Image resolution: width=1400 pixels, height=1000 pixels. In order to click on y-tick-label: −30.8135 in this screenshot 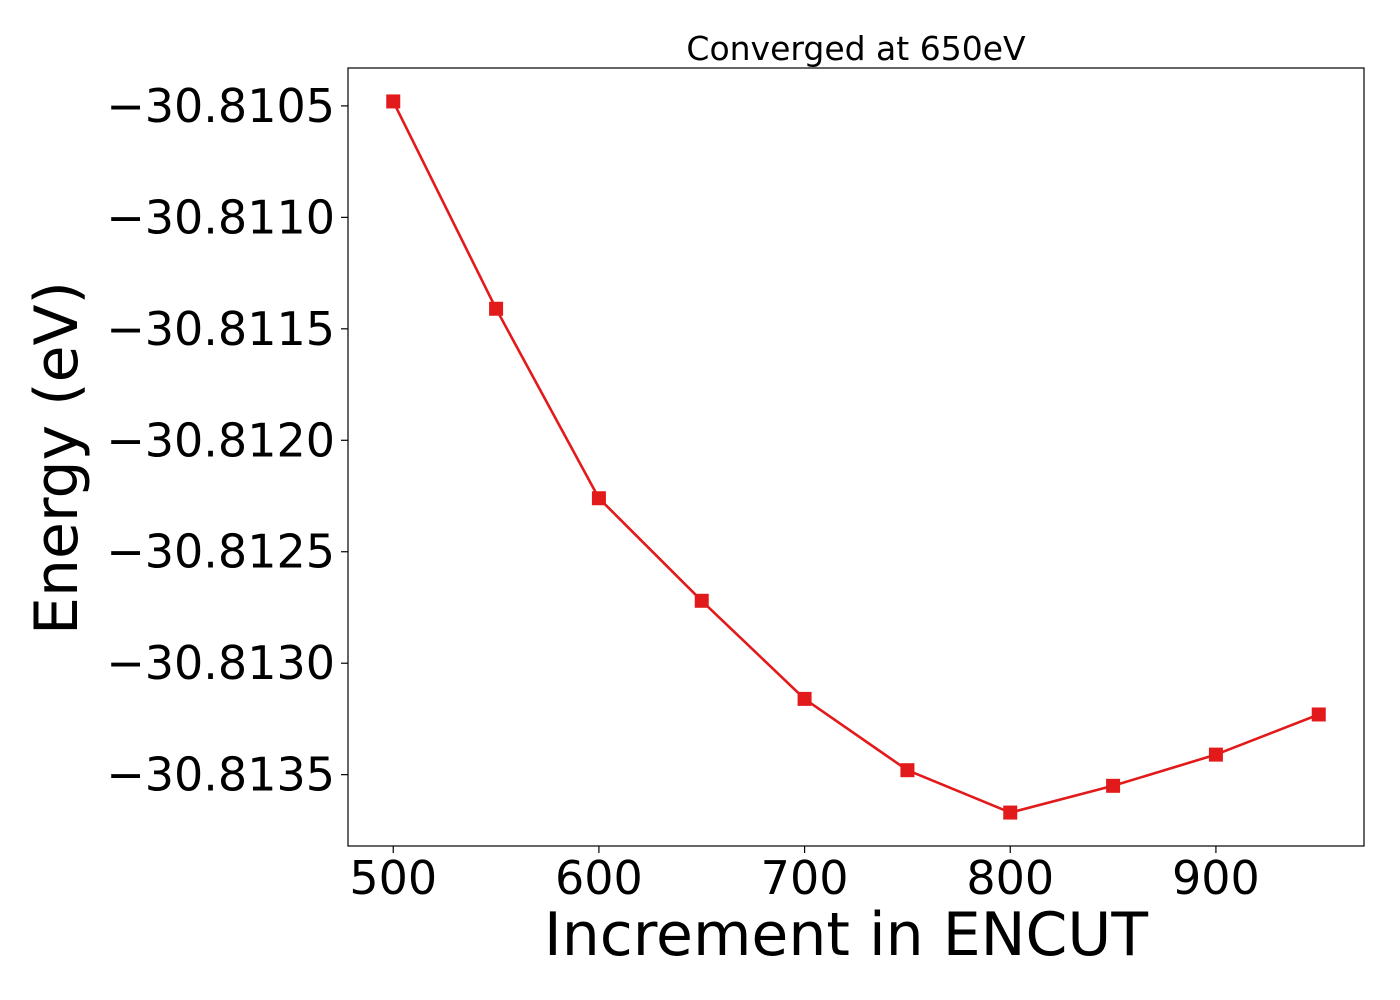, I will do `click(220, 775)`.